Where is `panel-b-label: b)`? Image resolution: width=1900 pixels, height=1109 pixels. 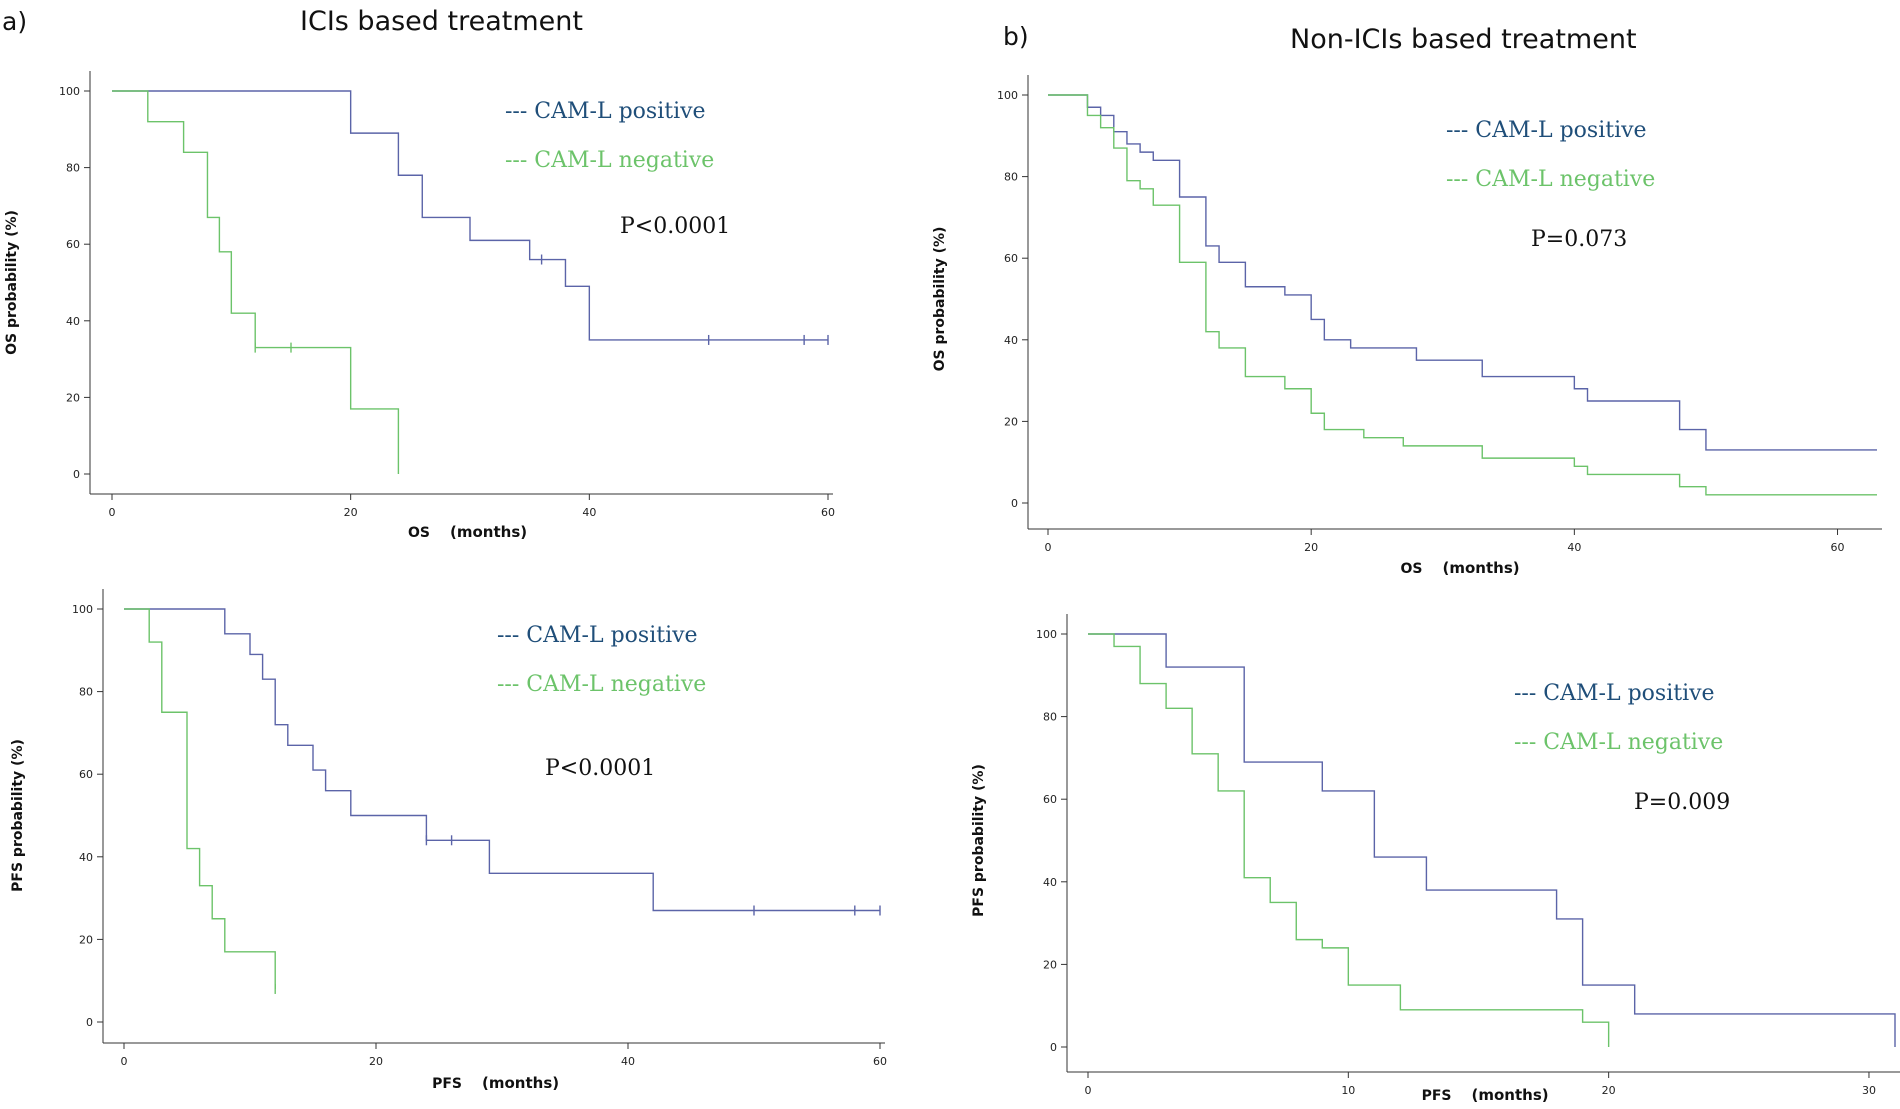
panel-b-label: b) is located at coordinates (1016, 36).